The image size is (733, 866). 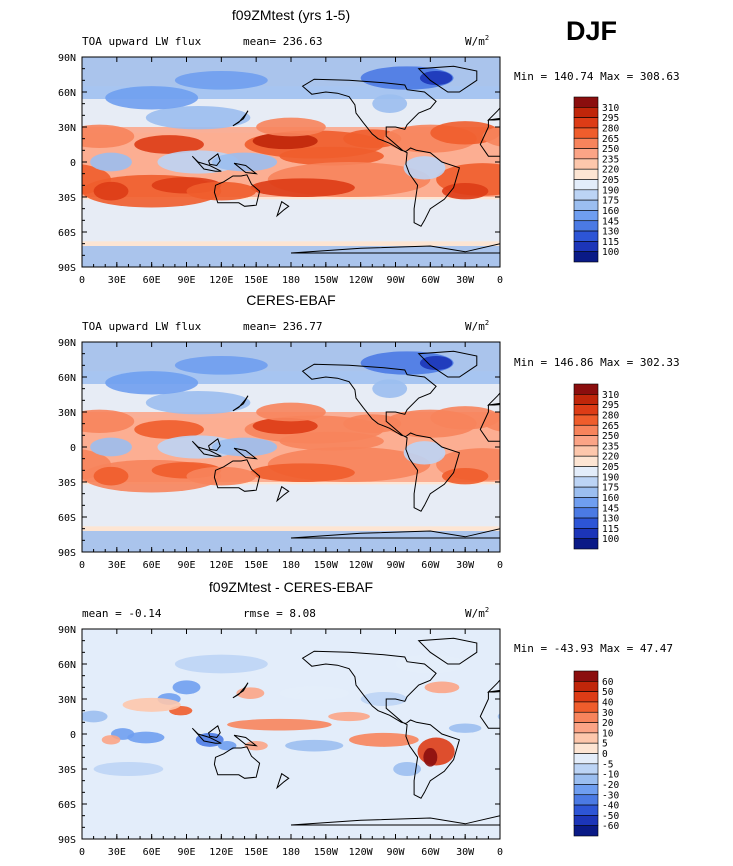 I want to click on y-tick-label: 30S, so click(x=67, y=770).